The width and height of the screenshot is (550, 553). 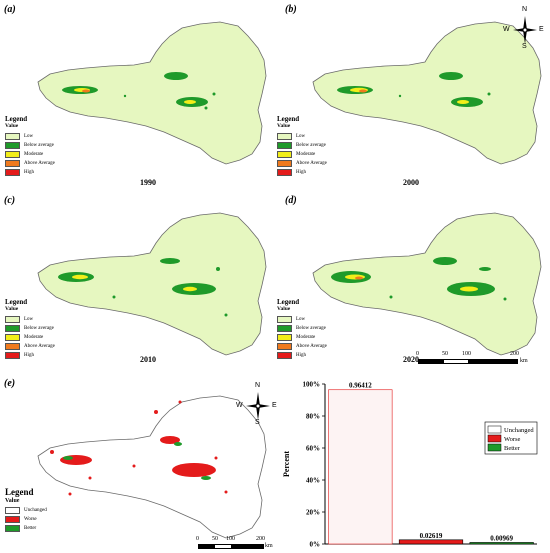 I want to click on hotspots-d, so click(x=419, y=279).